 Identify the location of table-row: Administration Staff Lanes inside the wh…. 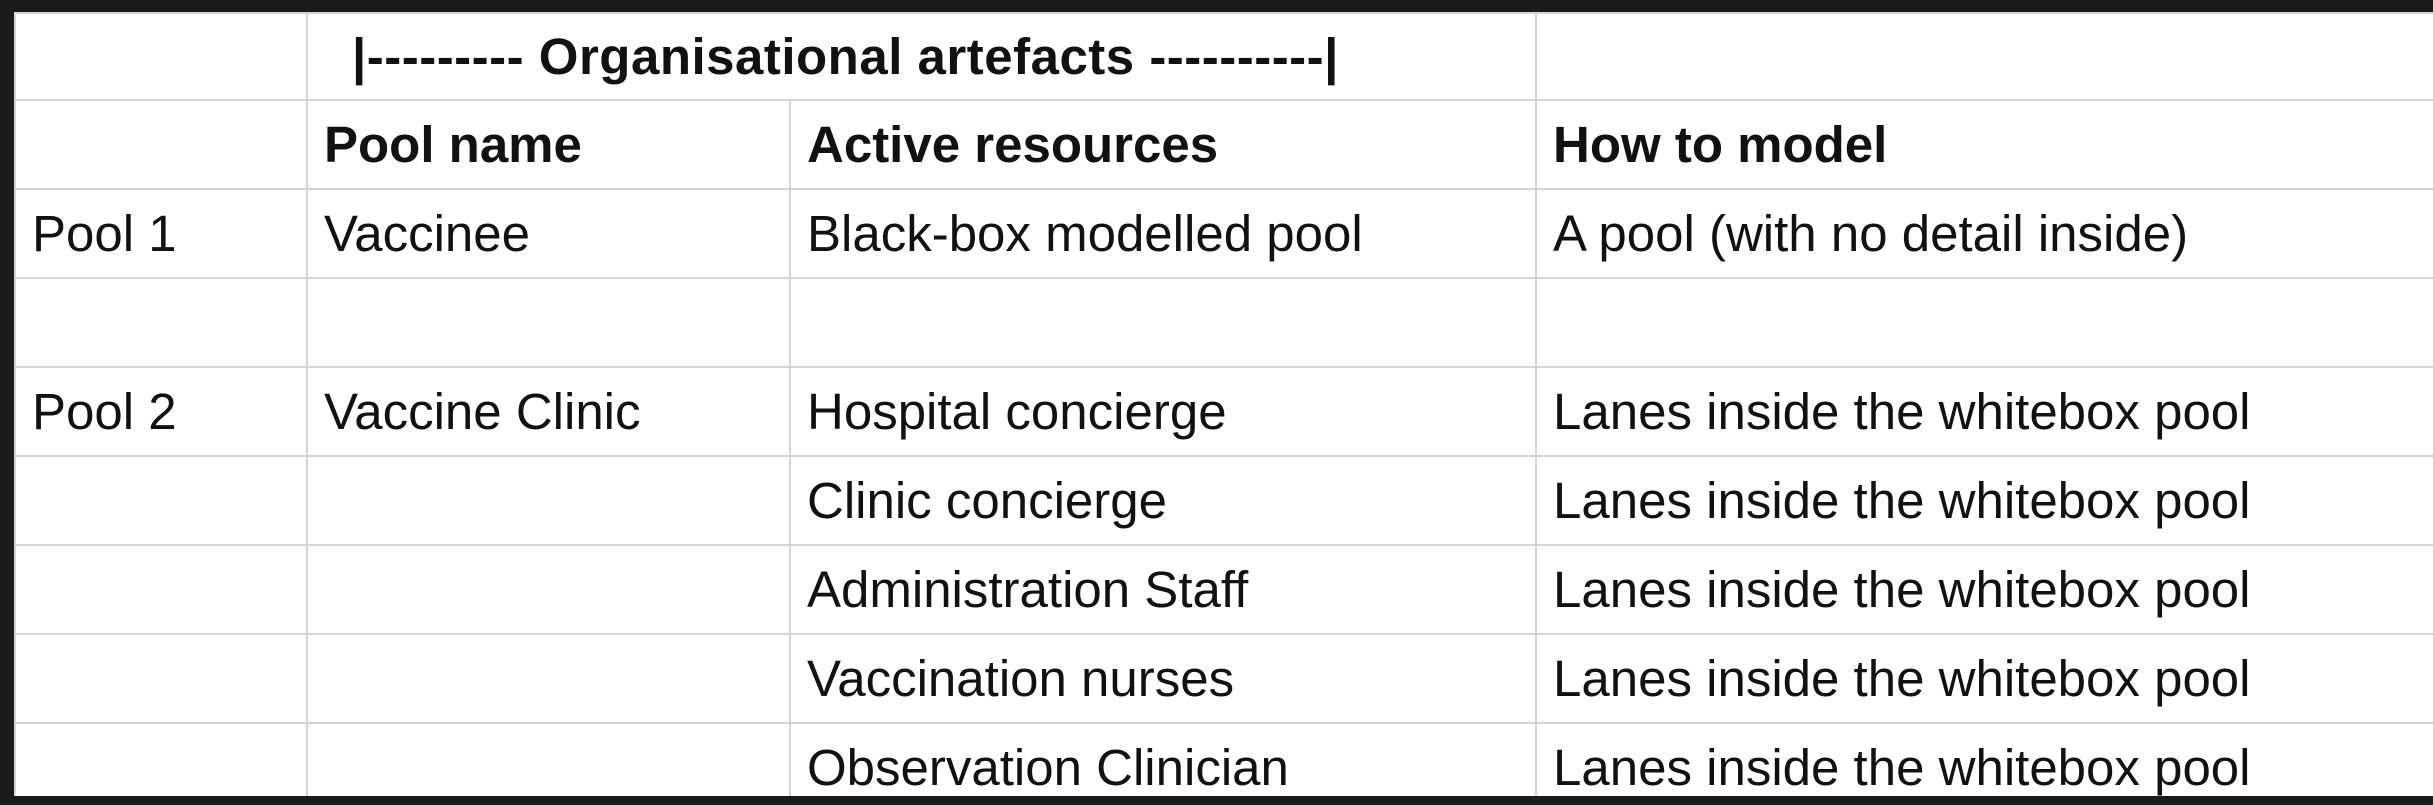
(1223, 589).